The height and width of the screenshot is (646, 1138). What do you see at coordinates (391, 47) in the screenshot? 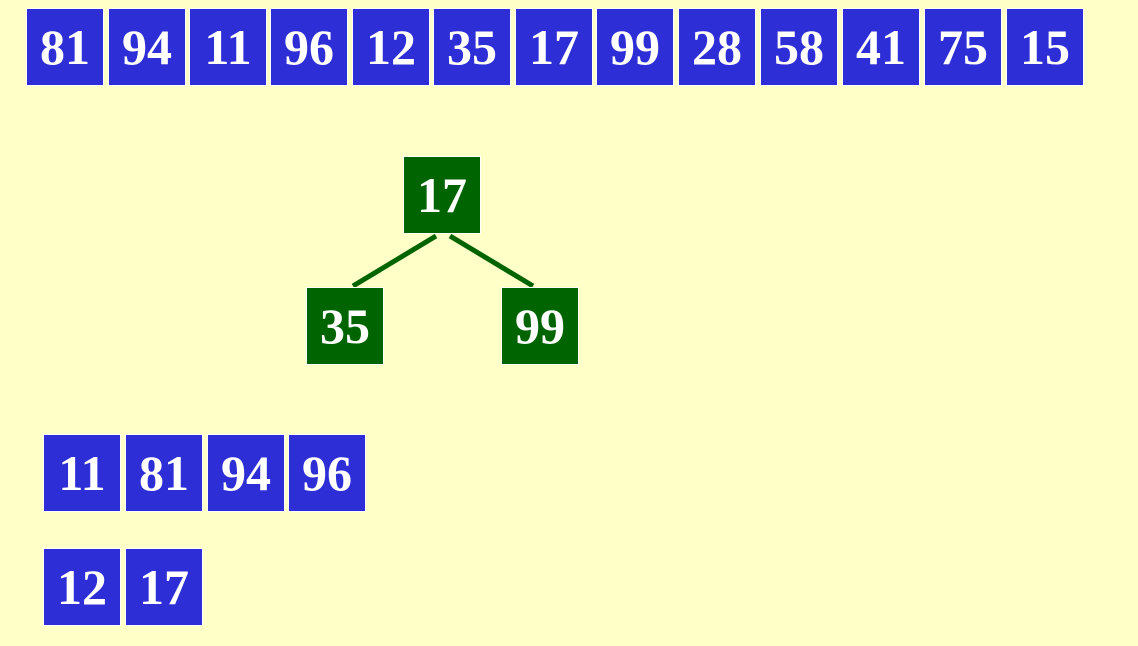
I see `input-cell: 12` at bounding box center [391, 47].